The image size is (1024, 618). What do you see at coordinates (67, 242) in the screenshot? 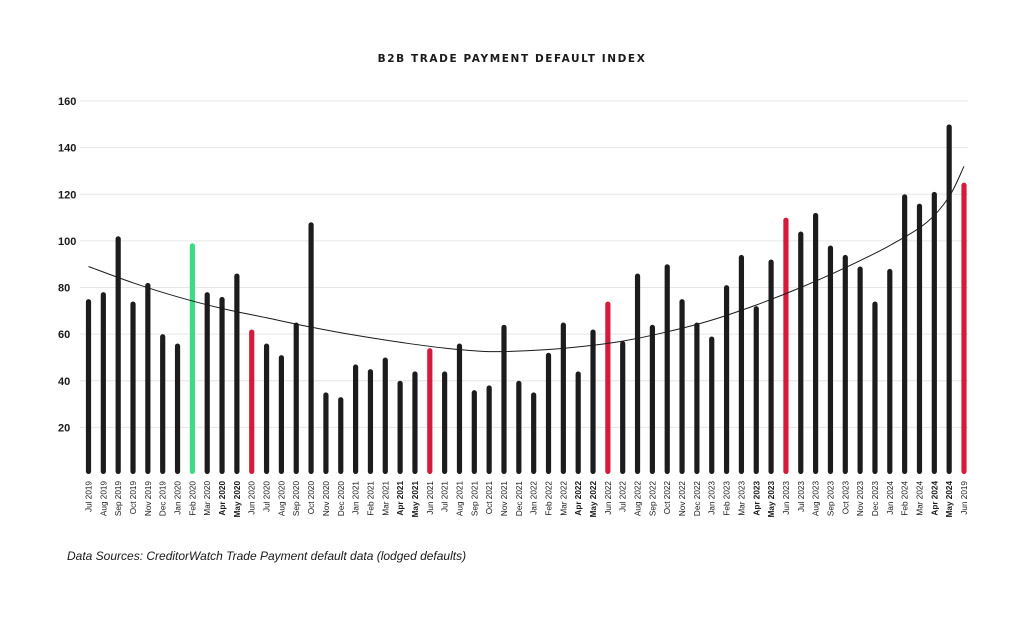
I see `y-tick-label: 100` at bounding box center [67, 242].